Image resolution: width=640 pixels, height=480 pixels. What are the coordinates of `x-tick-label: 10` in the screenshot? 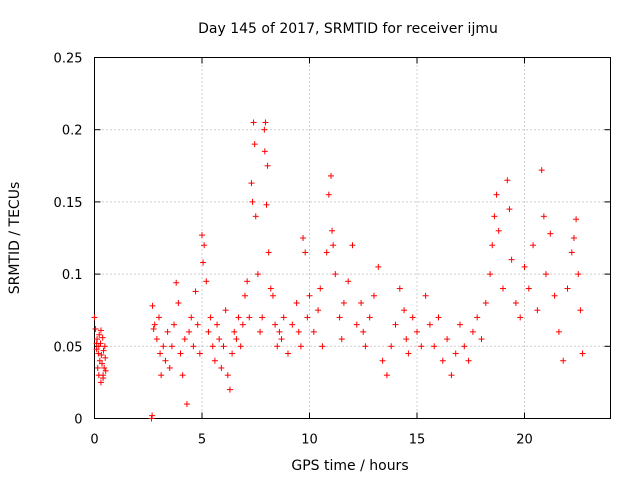 It's located at (309, 440).